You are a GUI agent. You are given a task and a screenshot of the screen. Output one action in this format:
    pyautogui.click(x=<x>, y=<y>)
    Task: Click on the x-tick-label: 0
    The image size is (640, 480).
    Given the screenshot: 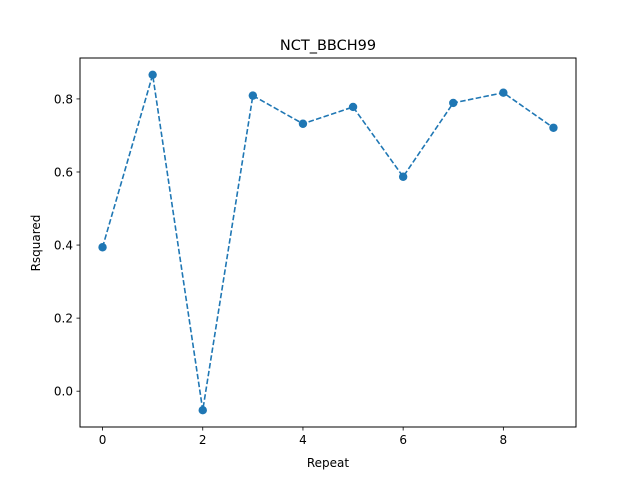 What is the action you would take?
    pyautogui.click(x=103, y=440)
    